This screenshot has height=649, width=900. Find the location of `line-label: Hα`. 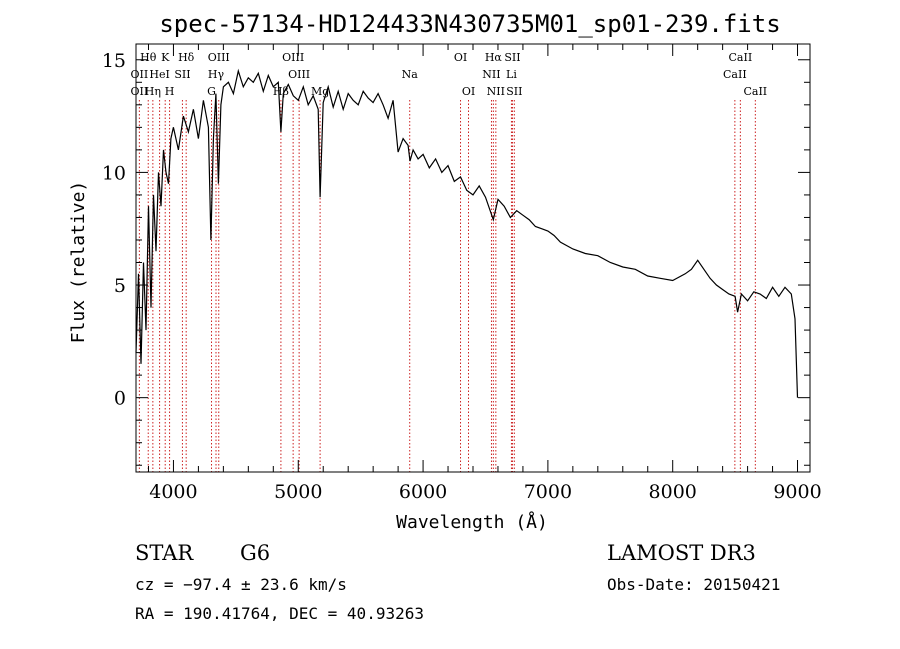

line-label: Hα is located at coordinates (494, 57).